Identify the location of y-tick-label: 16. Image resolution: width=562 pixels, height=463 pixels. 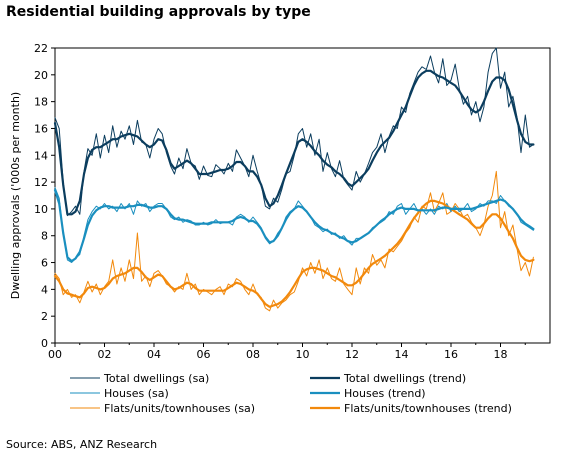
(41, 128).